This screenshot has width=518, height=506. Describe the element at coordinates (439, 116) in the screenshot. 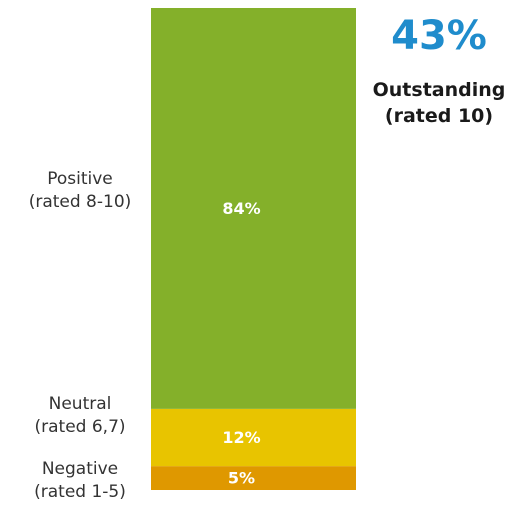

I see `headline-label-line2: (rated 10)` at that location.